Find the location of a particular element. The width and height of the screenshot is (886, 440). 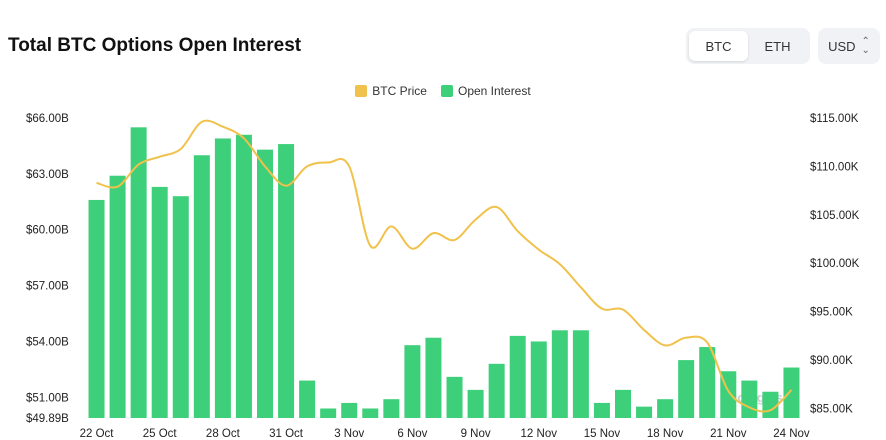

x-tick-label: 18 Nov is located at coordinates (665, 434).